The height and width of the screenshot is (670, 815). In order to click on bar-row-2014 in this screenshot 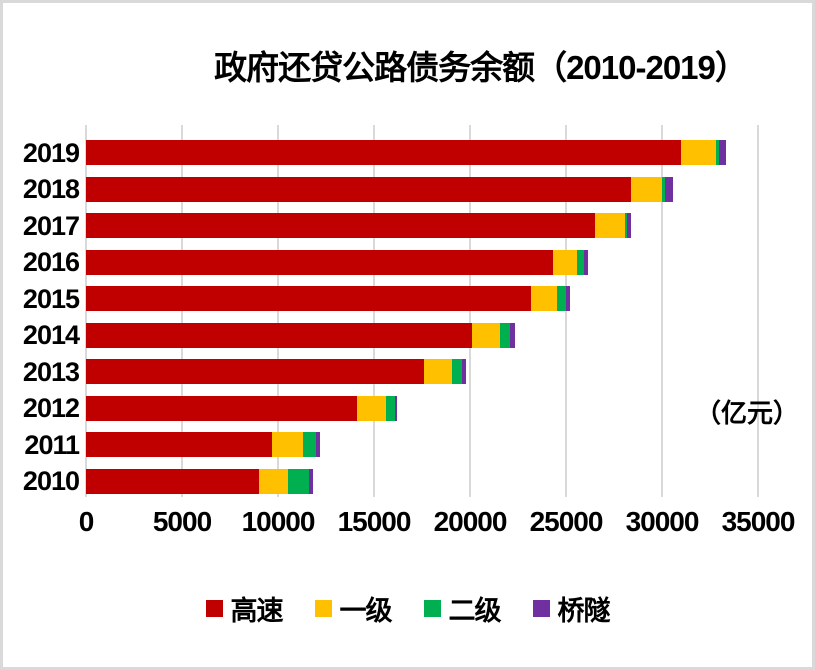, I will do `click(300, 335)`.